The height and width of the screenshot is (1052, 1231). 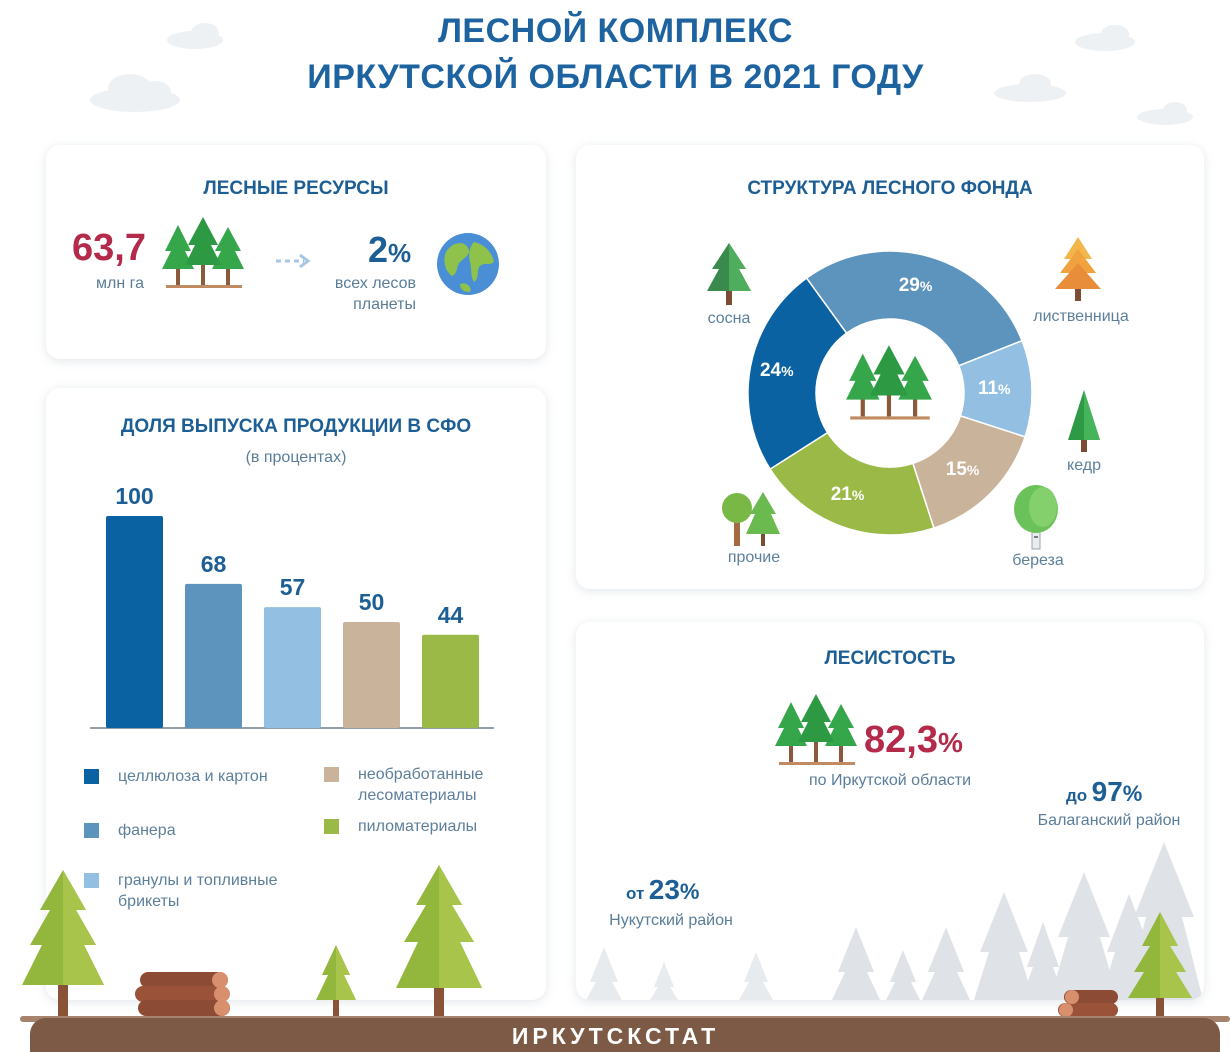 What do you see at coordinates (950, 742) in the screenshot?
I see `forest-cover-unit: %` at bounding box center [950, 742].